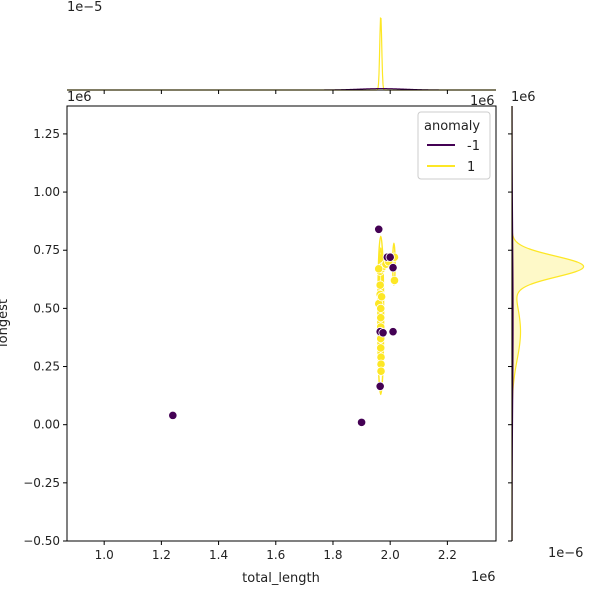 Image resolution: width=600 pixels, height=600 pixels. Describe the element at coordinates (275, 92) in the screenshot. I see `top-marginal-ticks` at that location.